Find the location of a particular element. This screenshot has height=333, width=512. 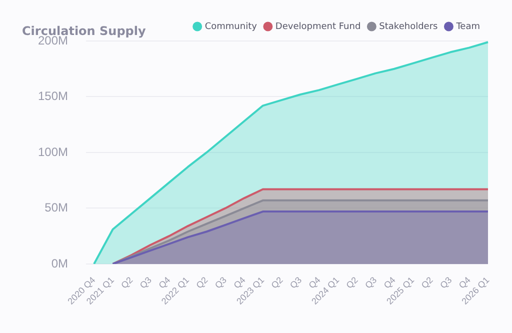

legend-label: Stakeholders is located at coordinates (408, 27).